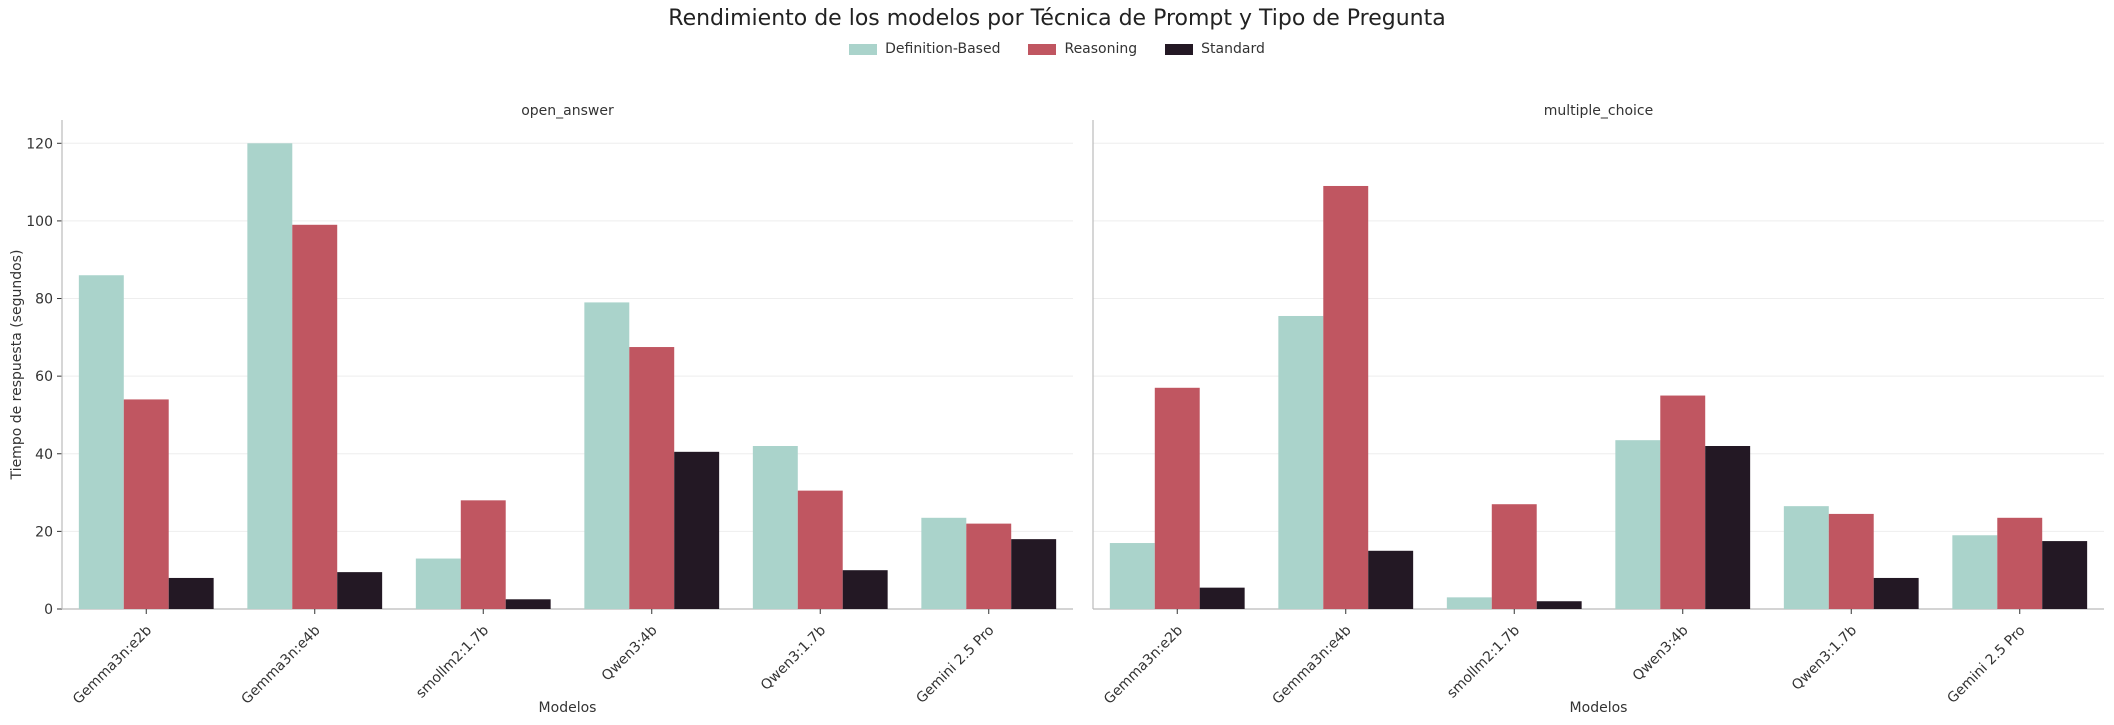  What do you see at coordinates (943, 49) in the screenshot?
I see `legend-label-definition-based: Definition-Based` at bounding box center [943, 49].